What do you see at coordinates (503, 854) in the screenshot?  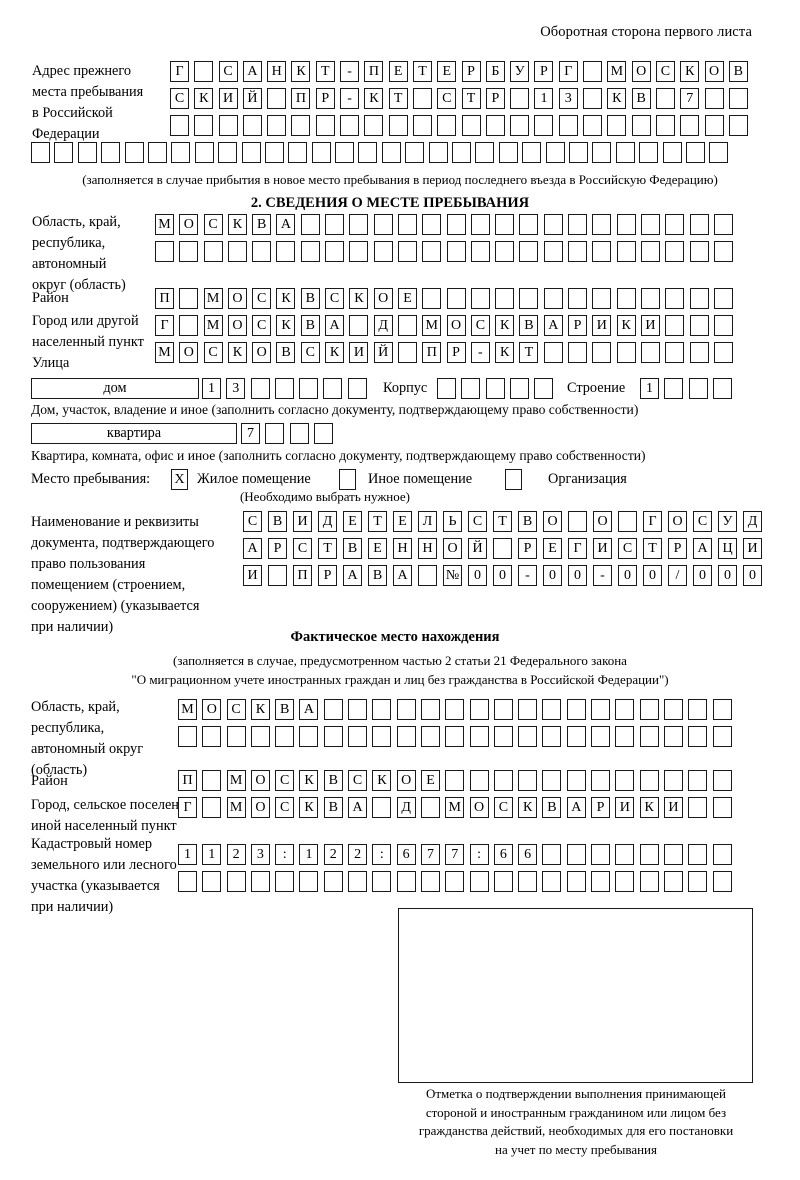 I see `char-cell: 6` at bounding box center [503, 854].